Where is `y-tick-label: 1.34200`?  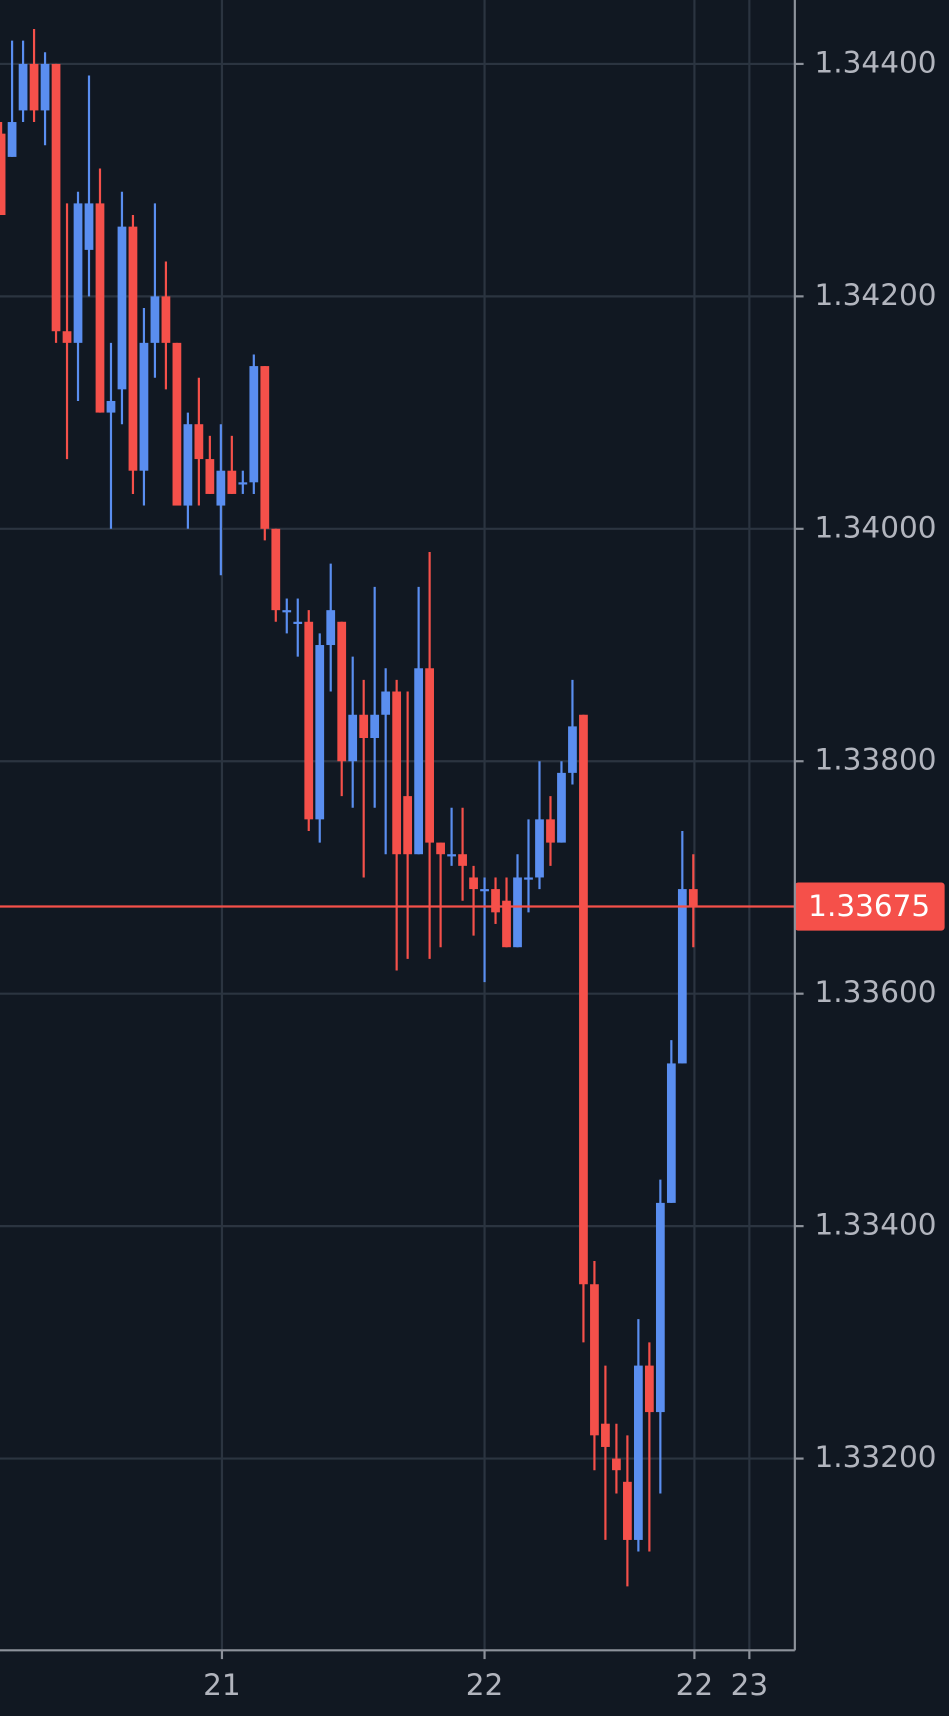
y-tick-label: 1.34200 is located at coordinates (876, 295).